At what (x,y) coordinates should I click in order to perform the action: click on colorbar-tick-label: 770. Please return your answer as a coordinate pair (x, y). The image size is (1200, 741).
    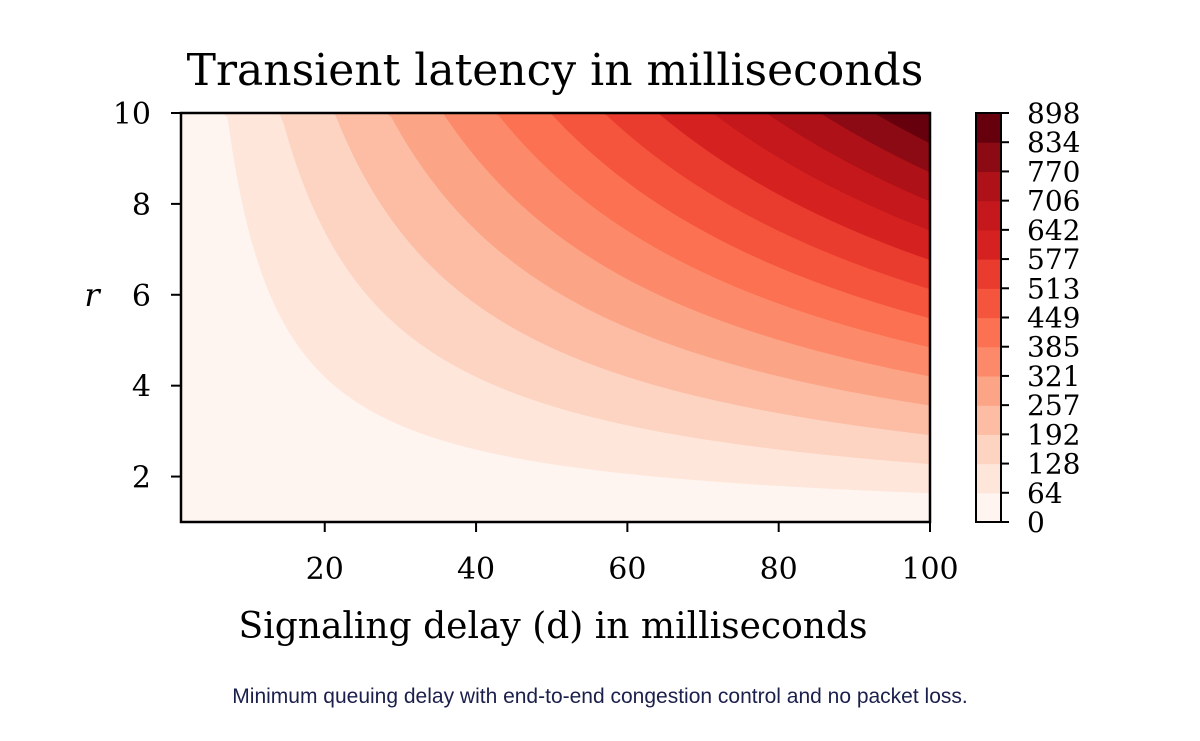
    Looking at the image, I should click on (1053, 171).